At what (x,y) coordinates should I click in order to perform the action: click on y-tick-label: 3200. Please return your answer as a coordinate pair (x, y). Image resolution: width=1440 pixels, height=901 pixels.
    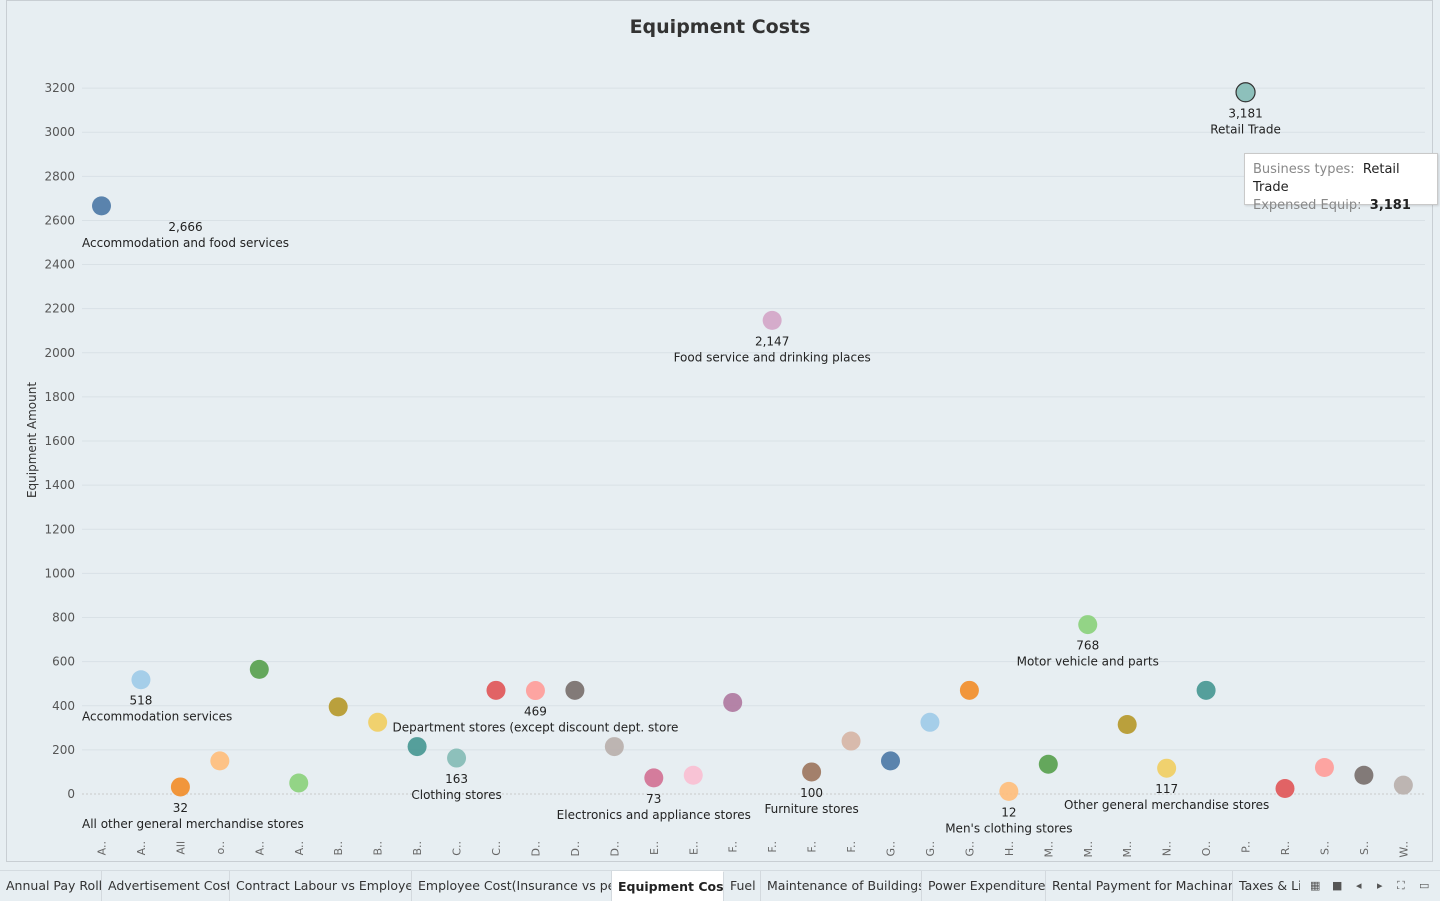
    Looking at the image, I should click on (59, 88).